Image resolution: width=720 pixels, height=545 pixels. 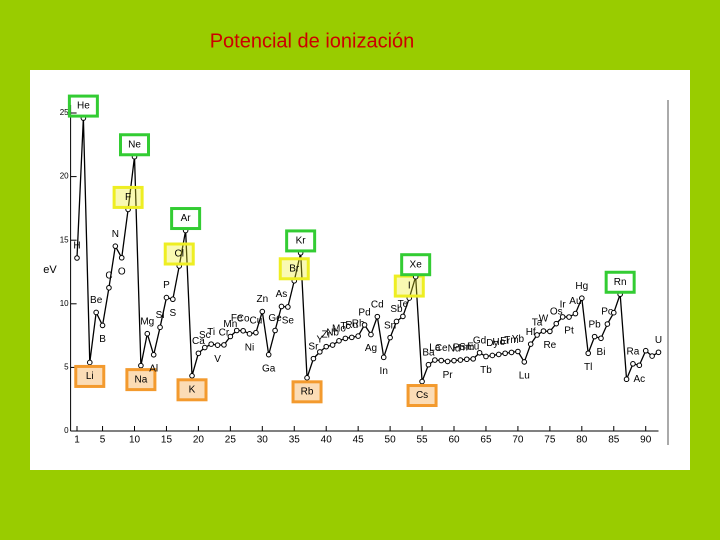 I want to click on x-tick-label: 15, so click(x=167, y=440).